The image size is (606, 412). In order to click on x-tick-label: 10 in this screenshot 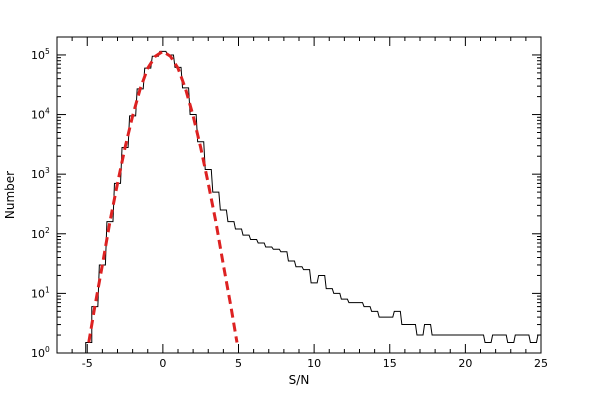, I will do `click(314, 363)`.